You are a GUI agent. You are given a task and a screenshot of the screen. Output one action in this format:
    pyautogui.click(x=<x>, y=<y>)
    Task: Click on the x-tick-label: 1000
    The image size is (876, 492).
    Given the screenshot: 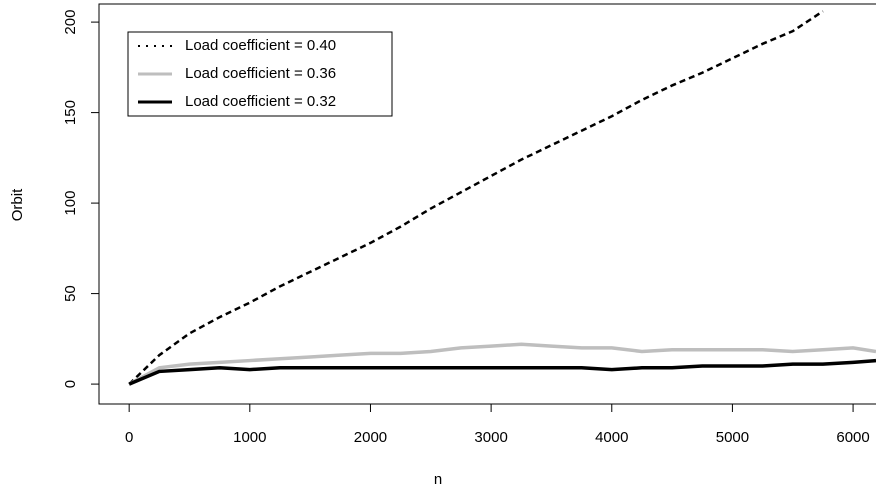 What is the action you would take?
    pyautogui.click(x=249, y=437)
    